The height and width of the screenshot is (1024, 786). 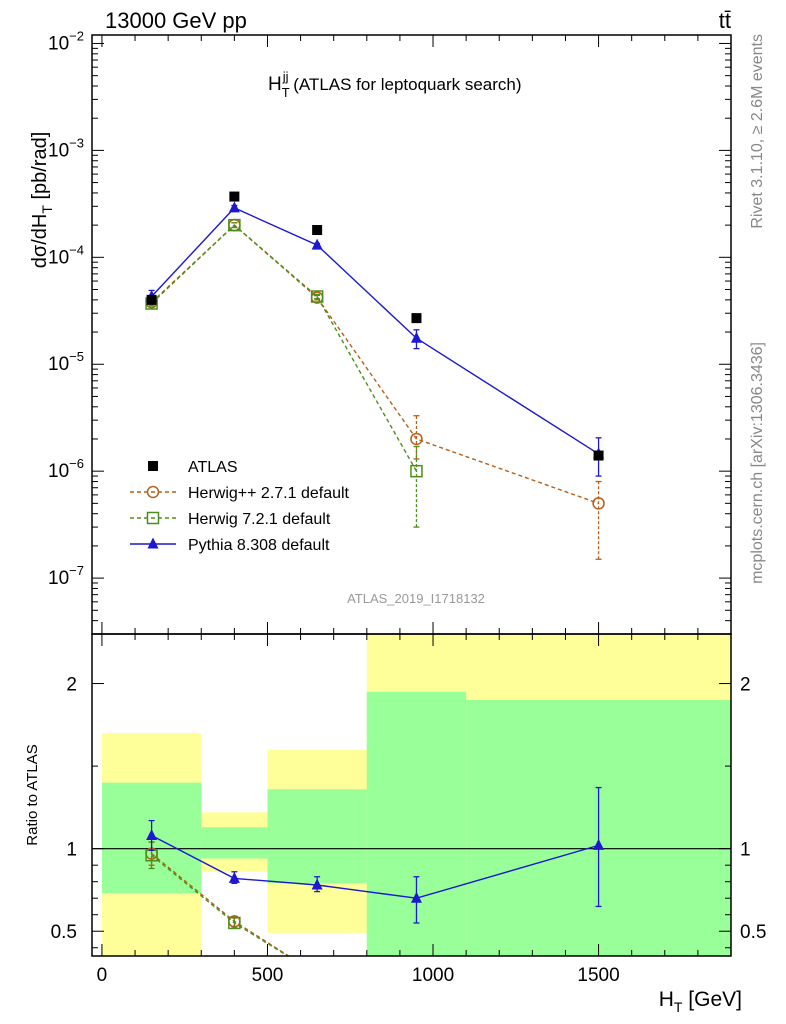 I want to click on plot-title-sub: T, so click(x=286, y=92).